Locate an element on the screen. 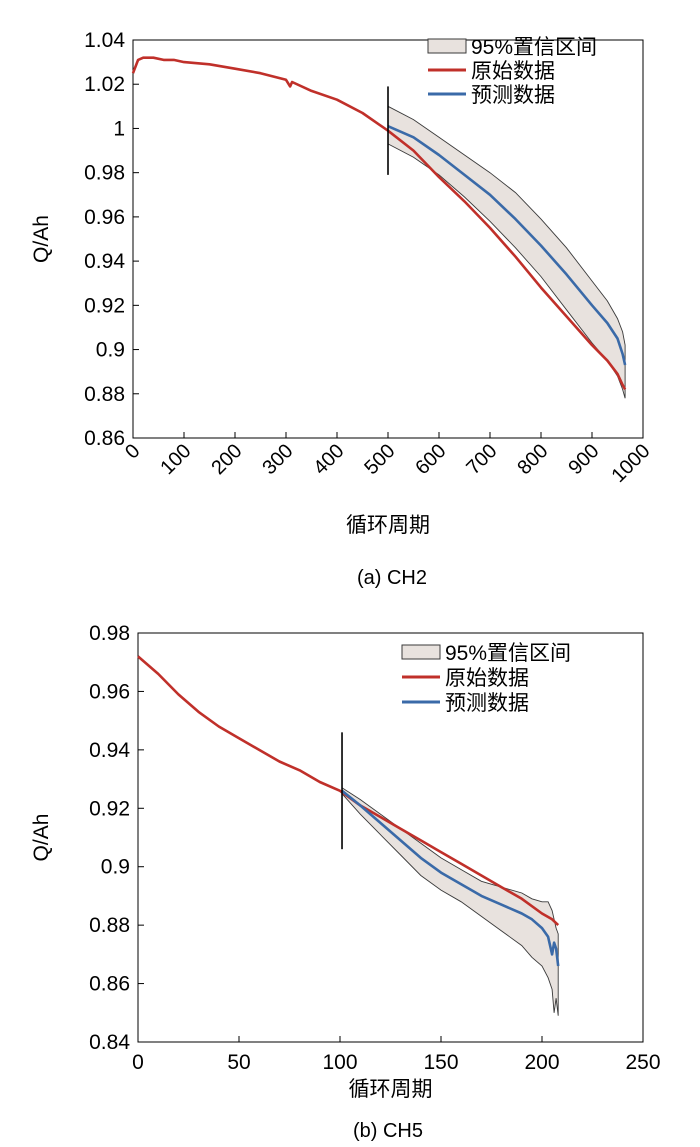 The image size is (700, 1147). x-tick-label: 250 is located at coordinates (642, 1062).